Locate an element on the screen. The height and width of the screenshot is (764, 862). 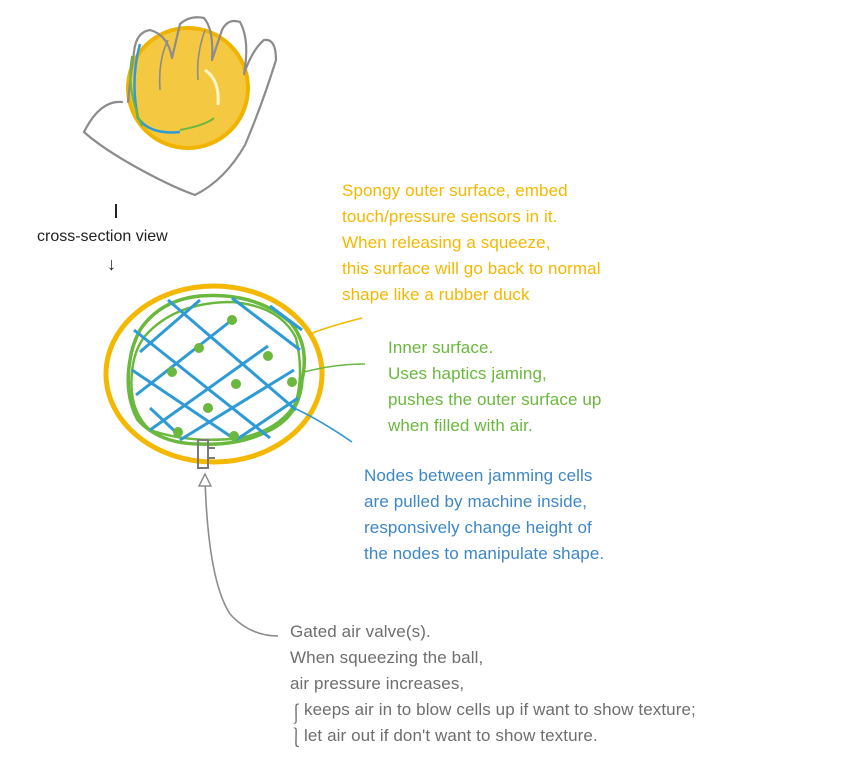
ball-icon is located at coordinates (188, 88).